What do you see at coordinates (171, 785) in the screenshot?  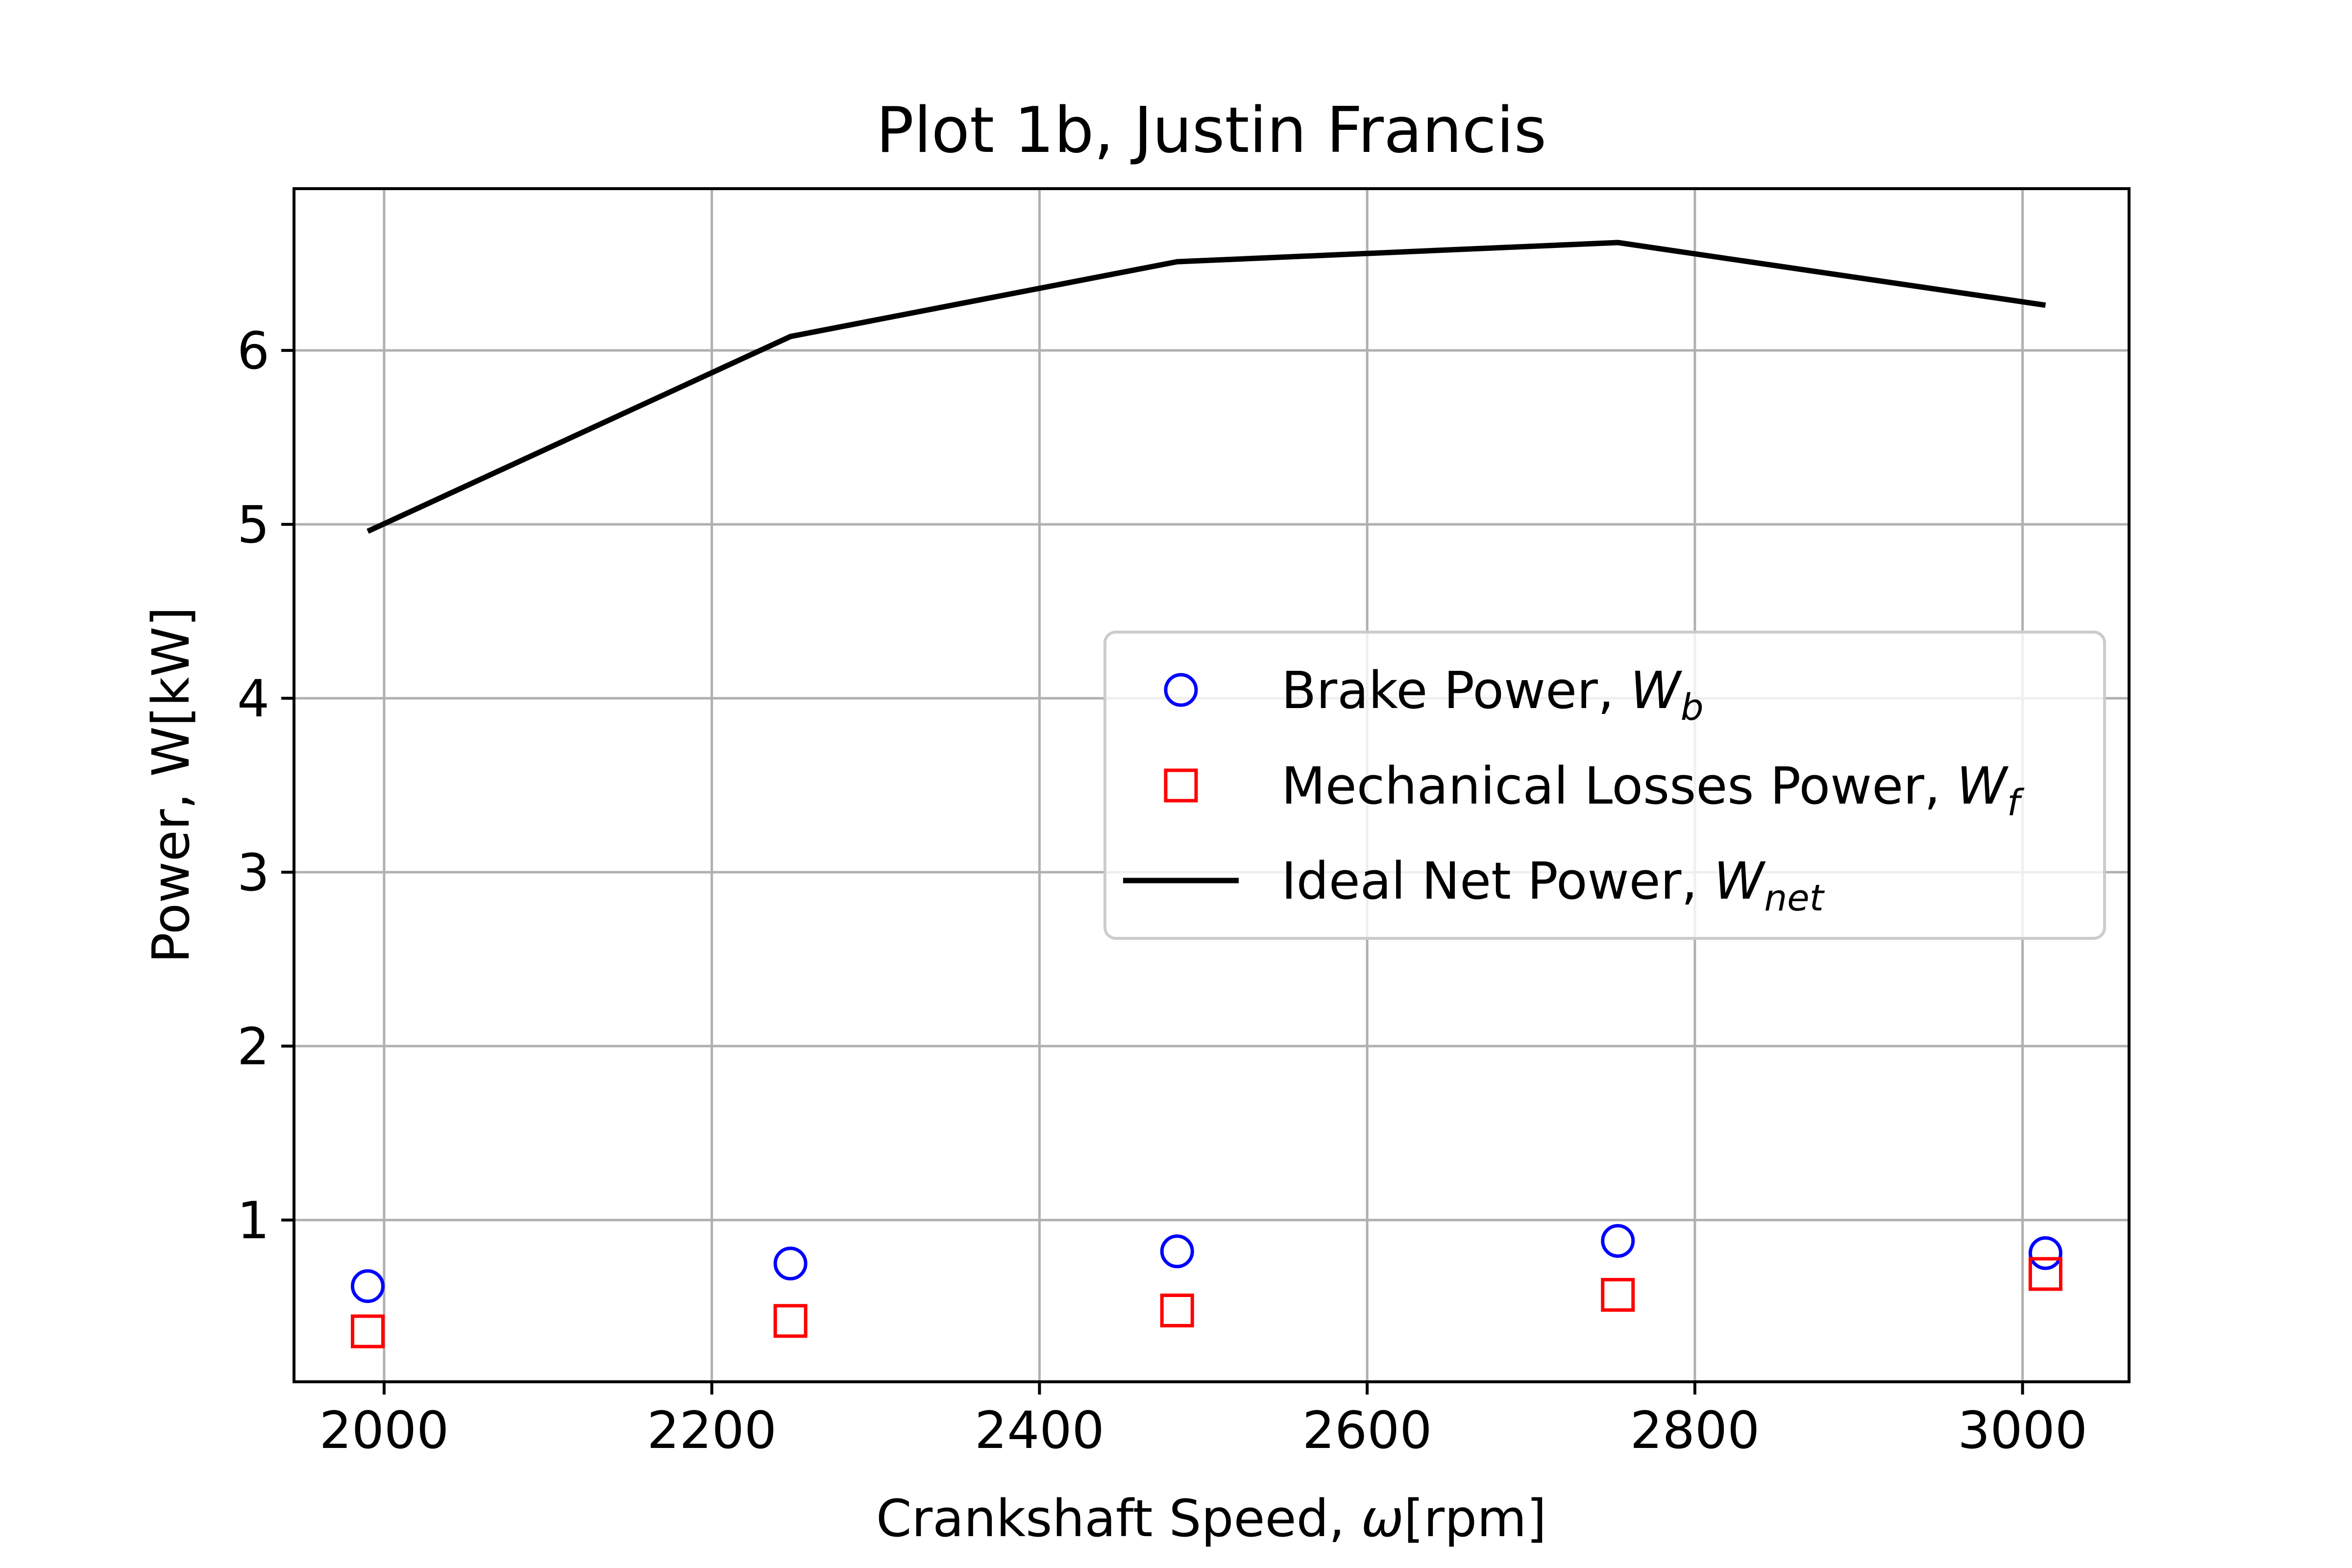 I see `y-axis-label: Power, W[kW]` at bounding box center [171, 785].